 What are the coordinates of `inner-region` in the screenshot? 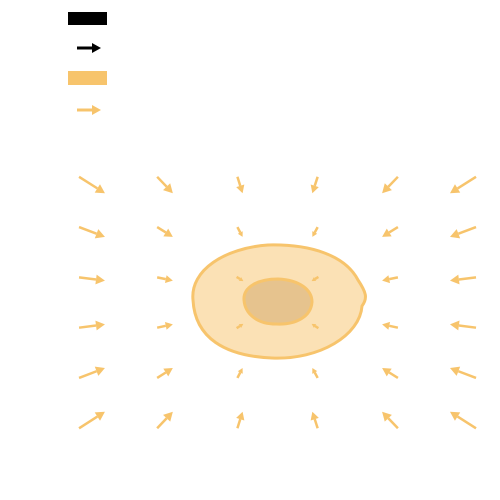 It's located at (278, 301).